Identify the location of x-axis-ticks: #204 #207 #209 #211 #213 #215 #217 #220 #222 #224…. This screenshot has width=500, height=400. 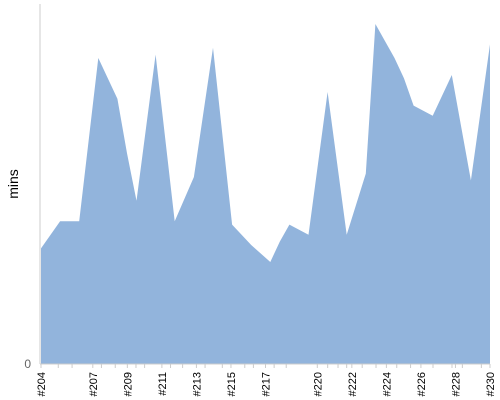
(266, 380).